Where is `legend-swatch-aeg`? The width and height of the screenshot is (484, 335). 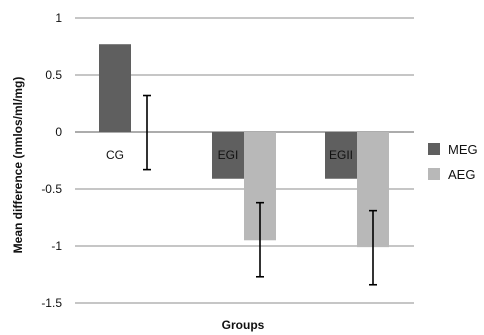 legend-swatch-aeg is located at coordinates (434, 174).